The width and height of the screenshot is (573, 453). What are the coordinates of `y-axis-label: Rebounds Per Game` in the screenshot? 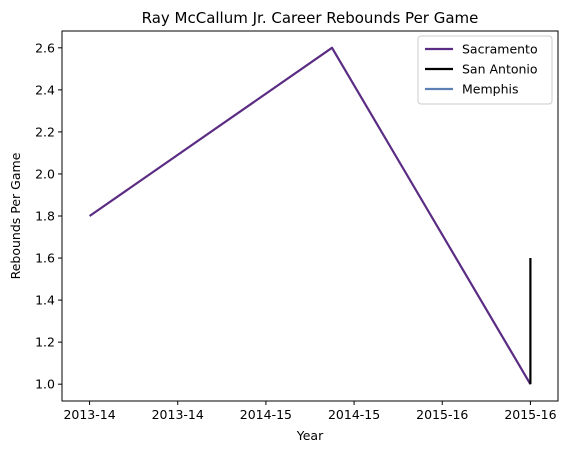 It's located at (15, 215).